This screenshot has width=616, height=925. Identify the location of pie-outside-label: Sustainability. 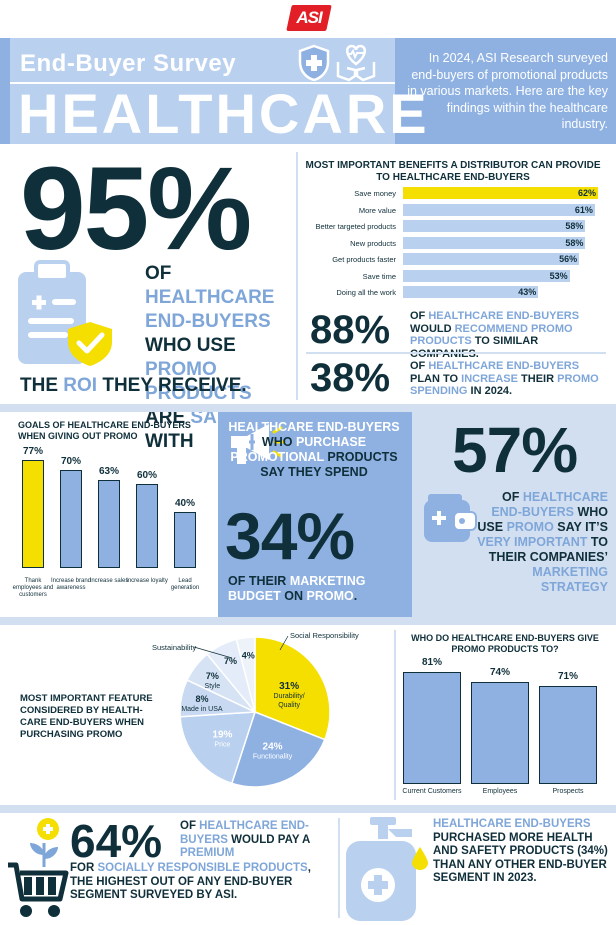
(174, 647).